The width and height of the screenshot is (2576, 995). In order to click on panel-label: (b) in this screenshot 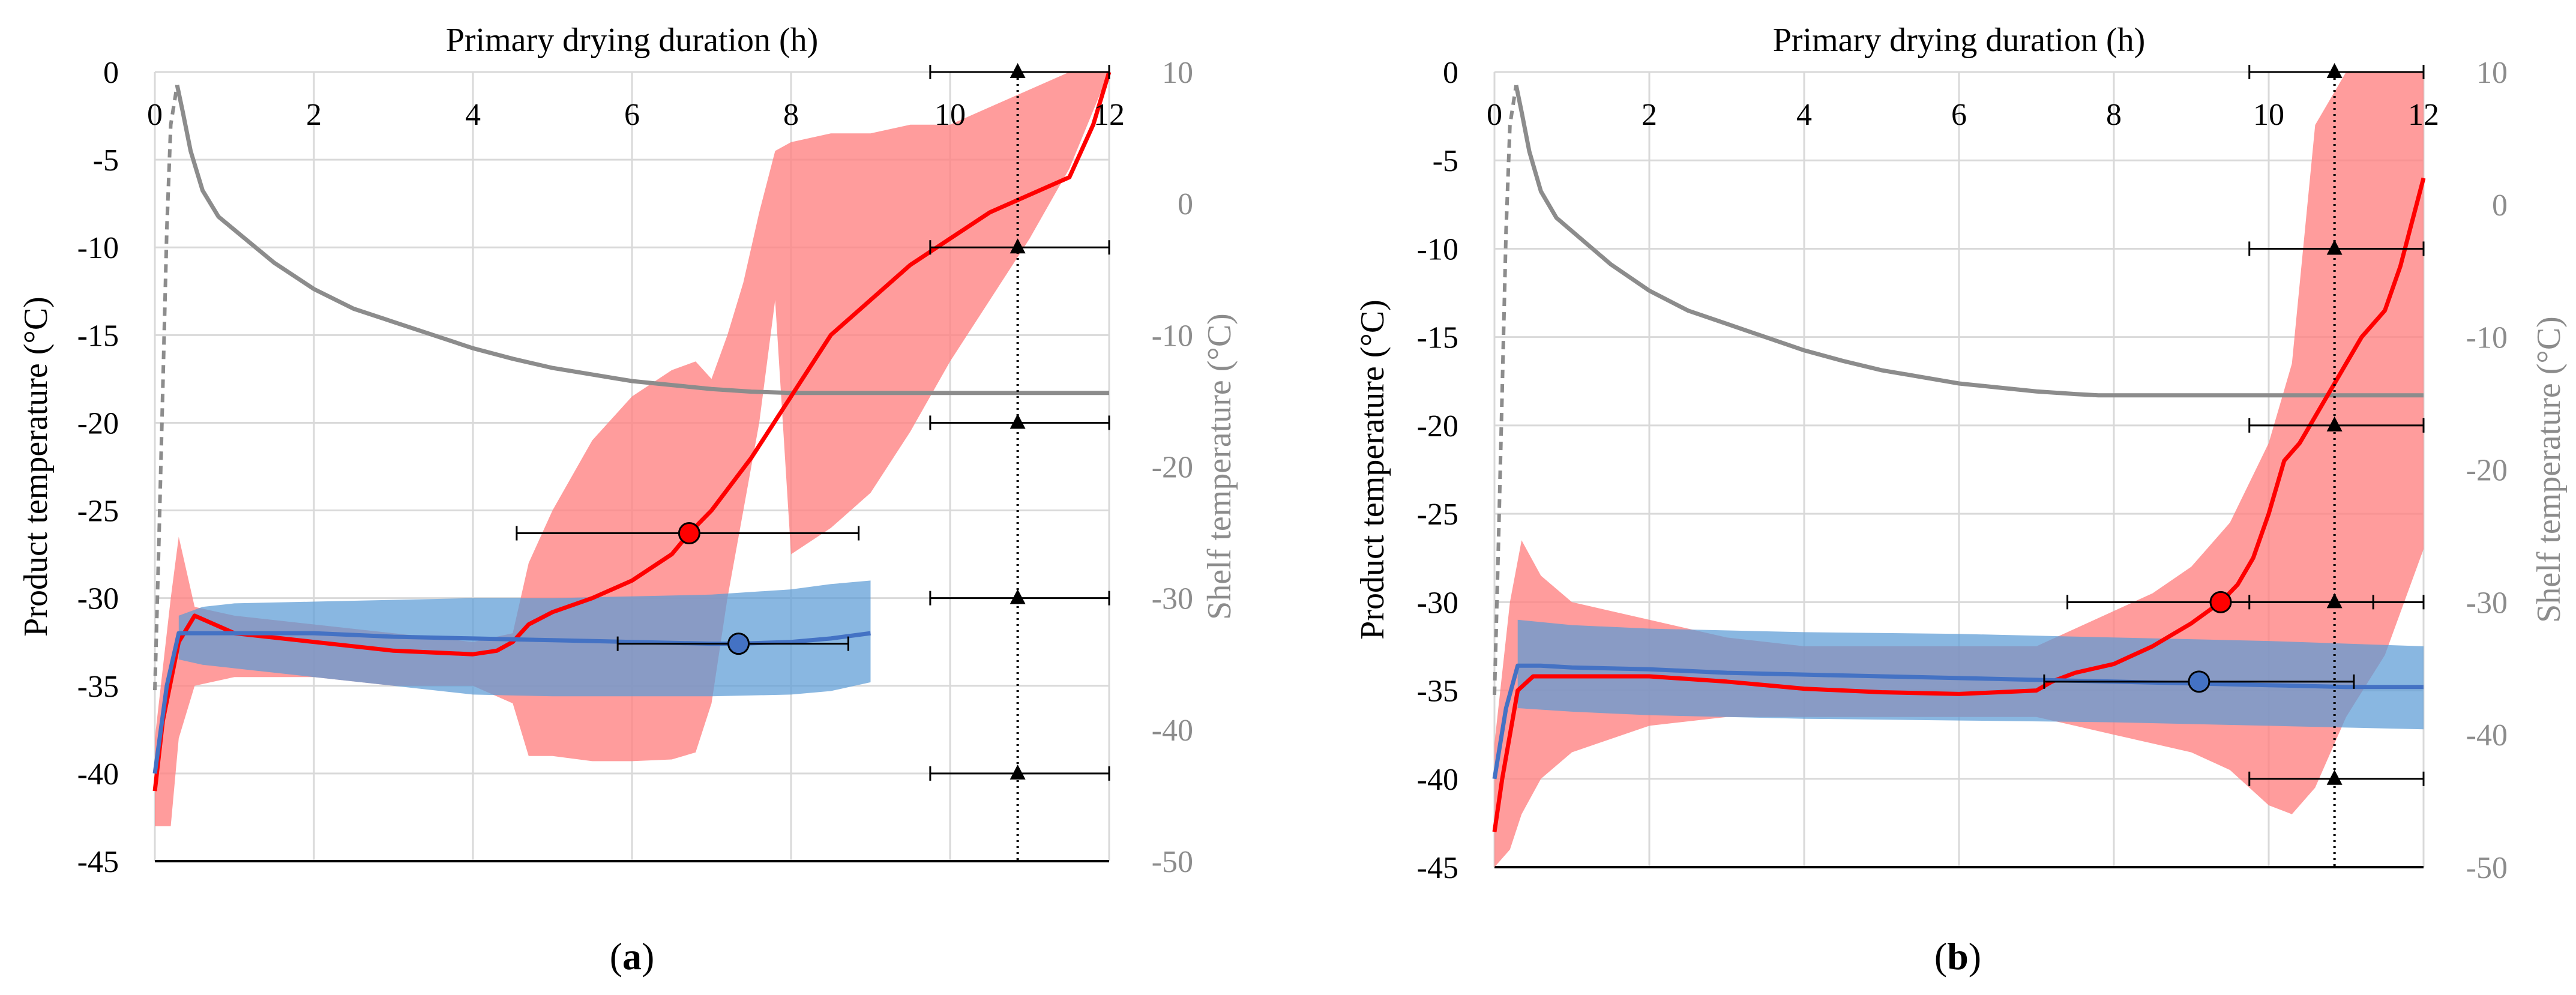, I will do `click(1958, 957)`.